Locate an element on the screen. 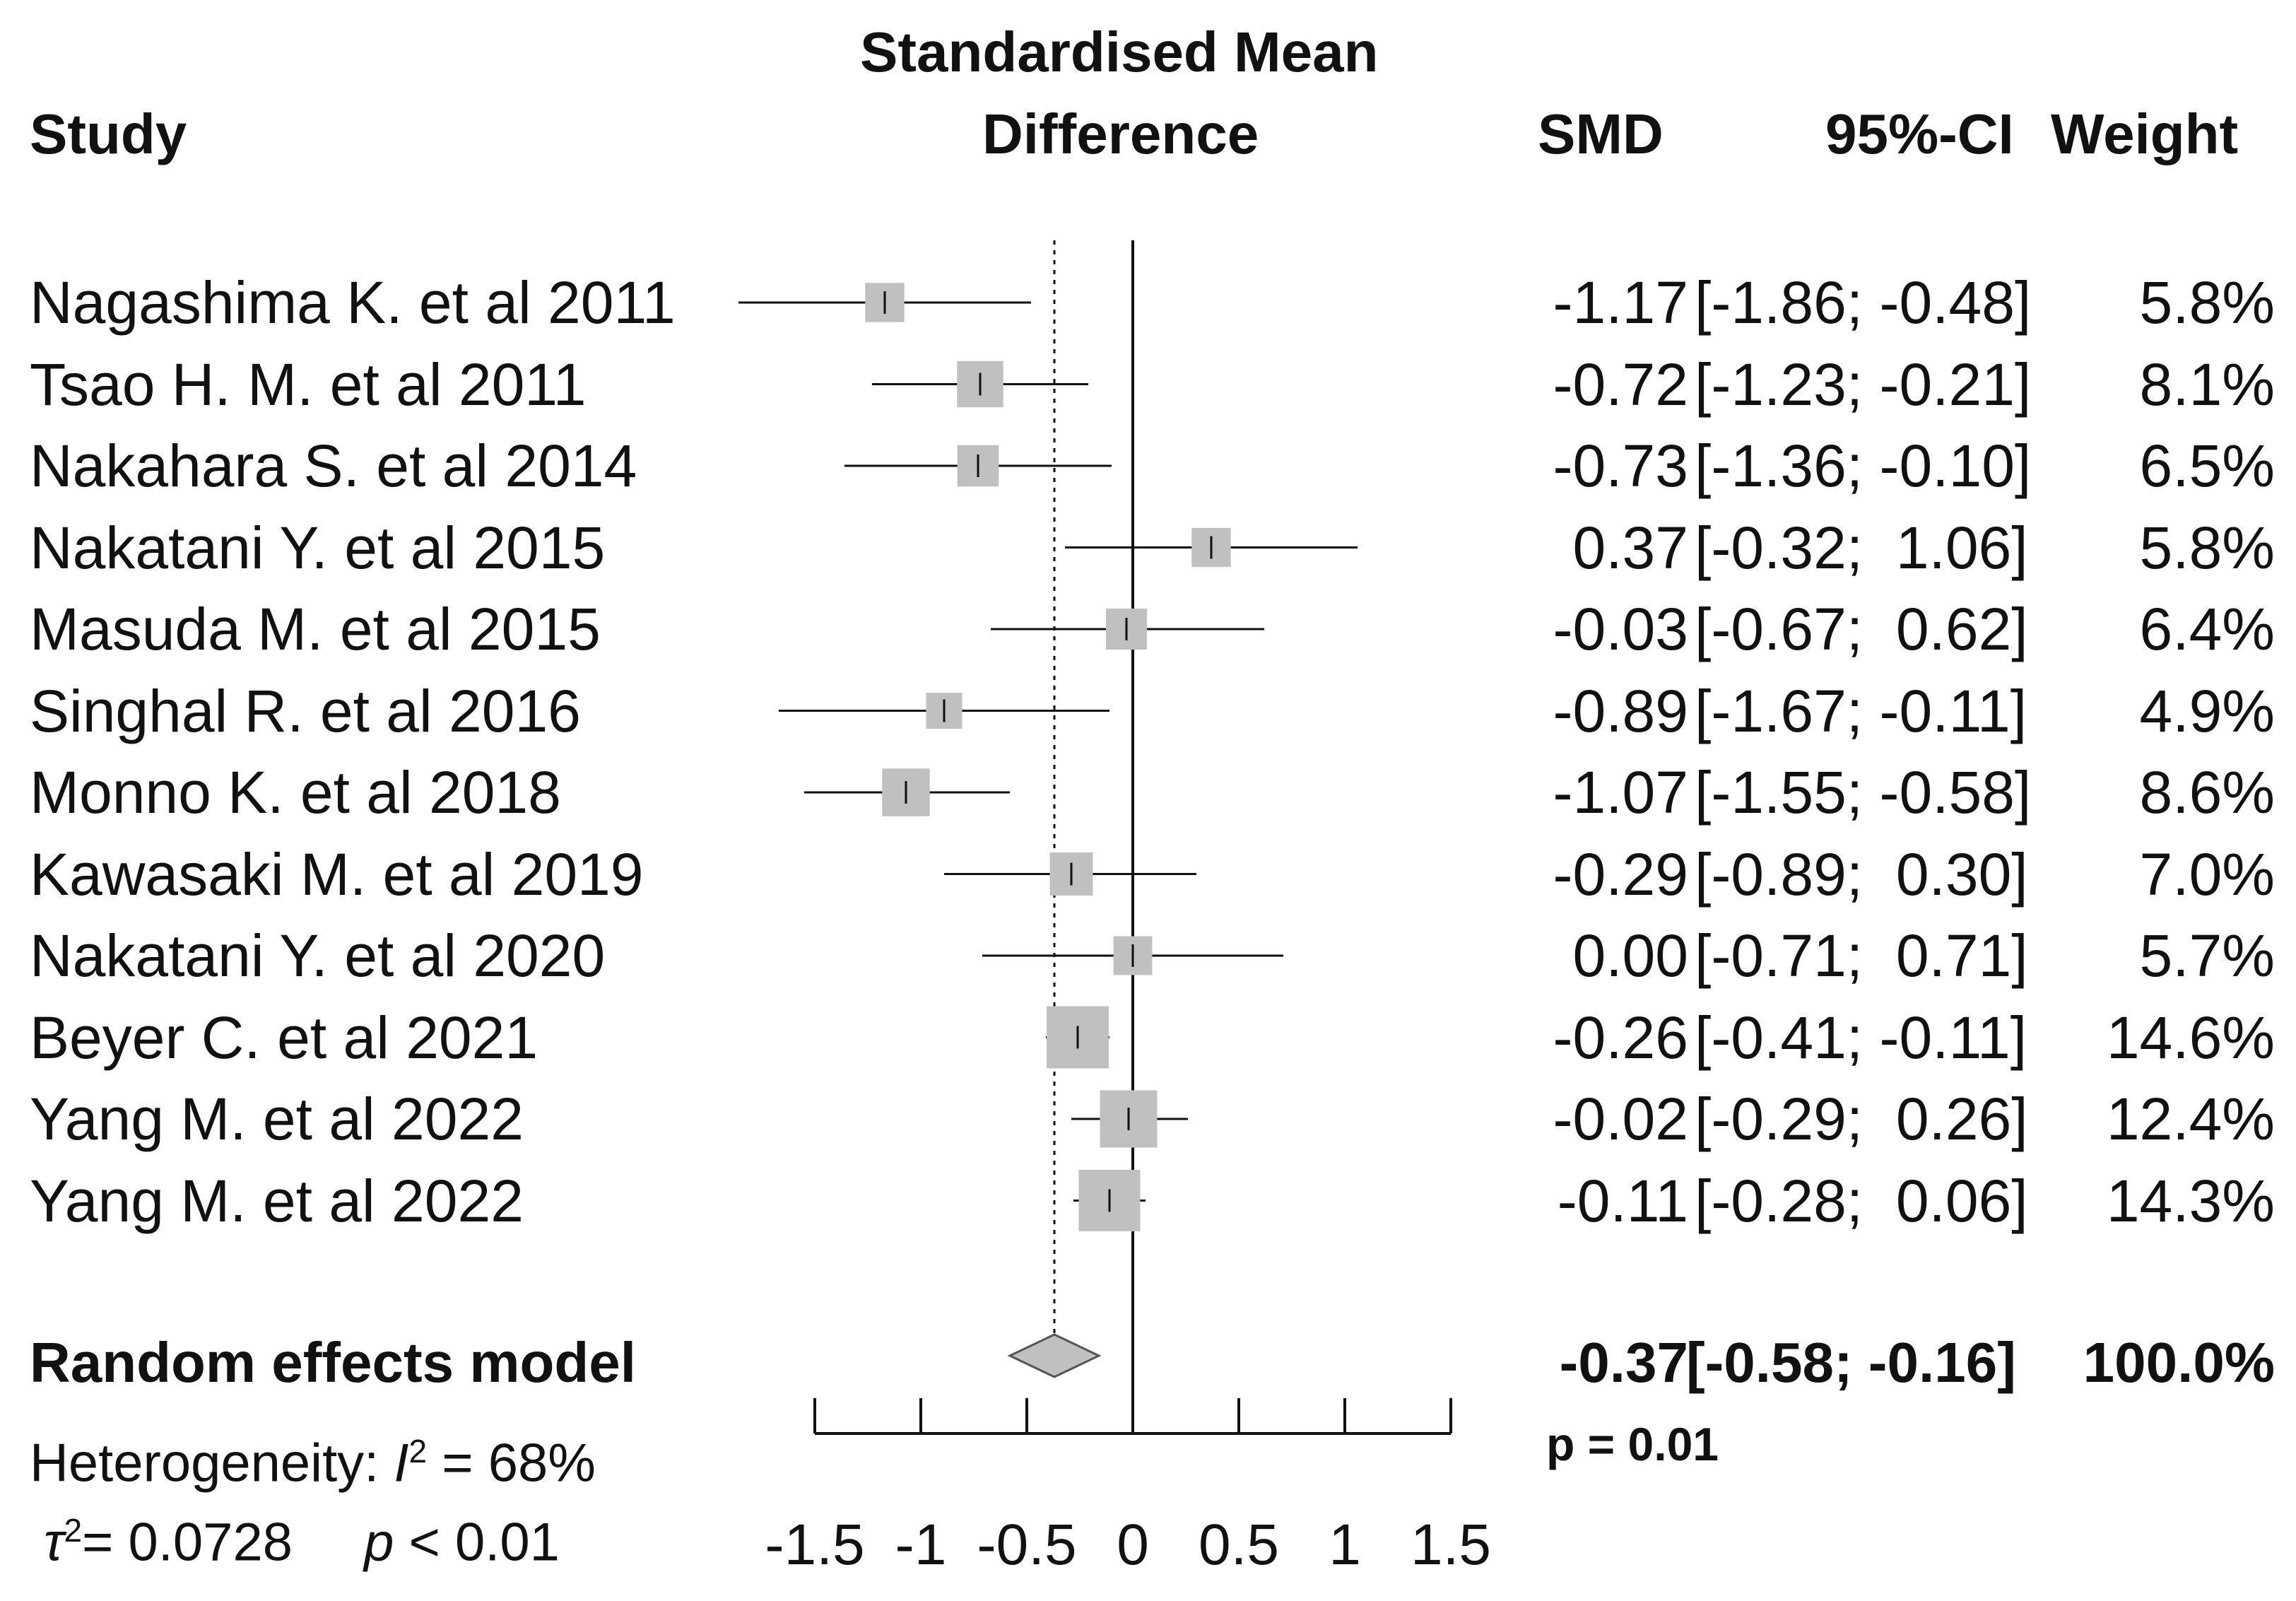  study-smd: -0.03 is located at coordinates (1620, 629).